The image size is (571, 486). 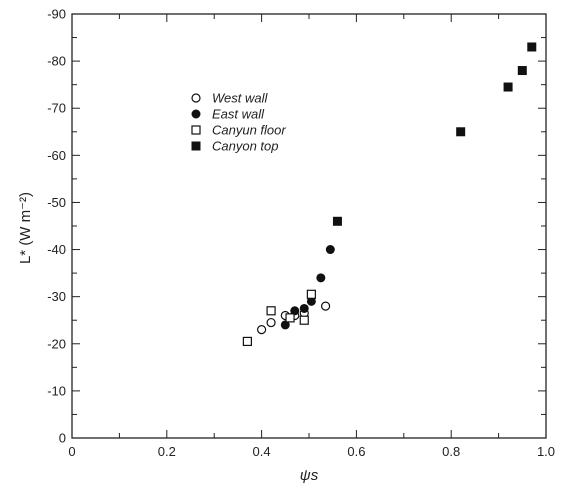 I want to click on y-tick-label: -80, so click(x=56, y=61).